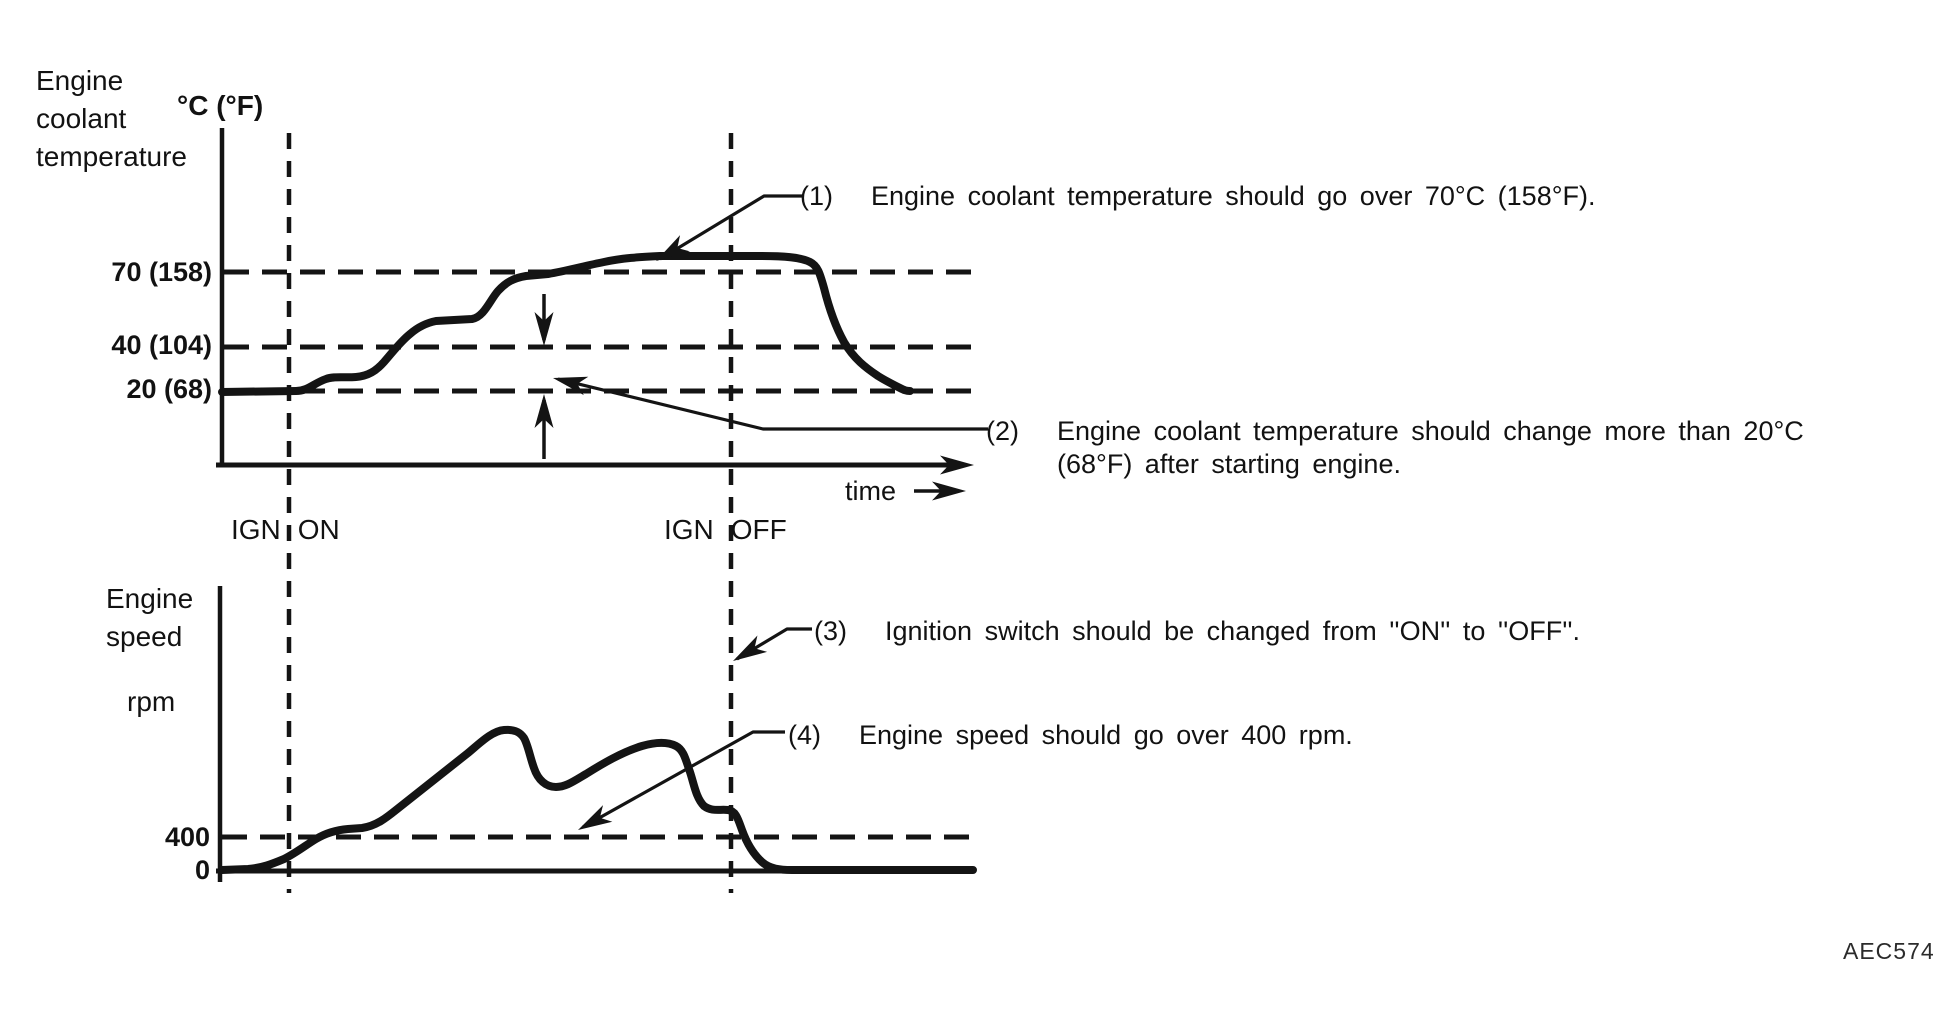  What do you see at coordinates (150, 598) in the screenshot?
I see `speed-axis-title-line1: Engine` at bounding box center [150, 598].